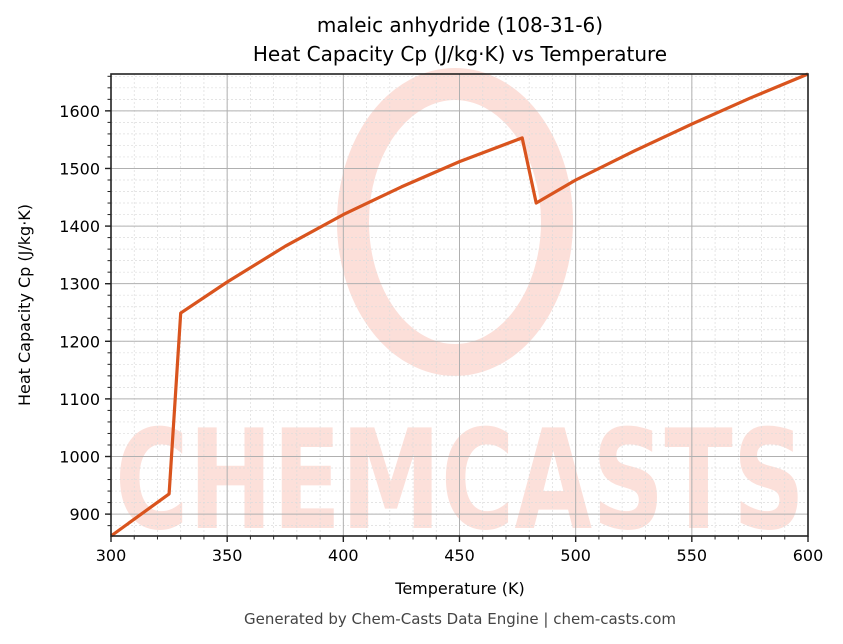 This screenshot has height=644, width=843. Describe the element at coordinates (460, 25) in the screenshot. I see `chart-title: maleic anhydride (108-31-6)` at that location.